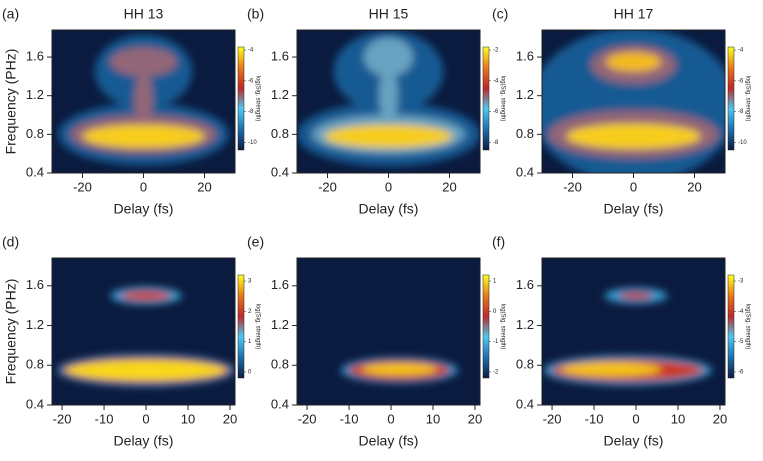 Image resolution: width=763 pixels, height=461 pixels. Describe the element at coordinates (495, 312) in the screenshot. I see `colorbar-tick-label: 0` at that location.